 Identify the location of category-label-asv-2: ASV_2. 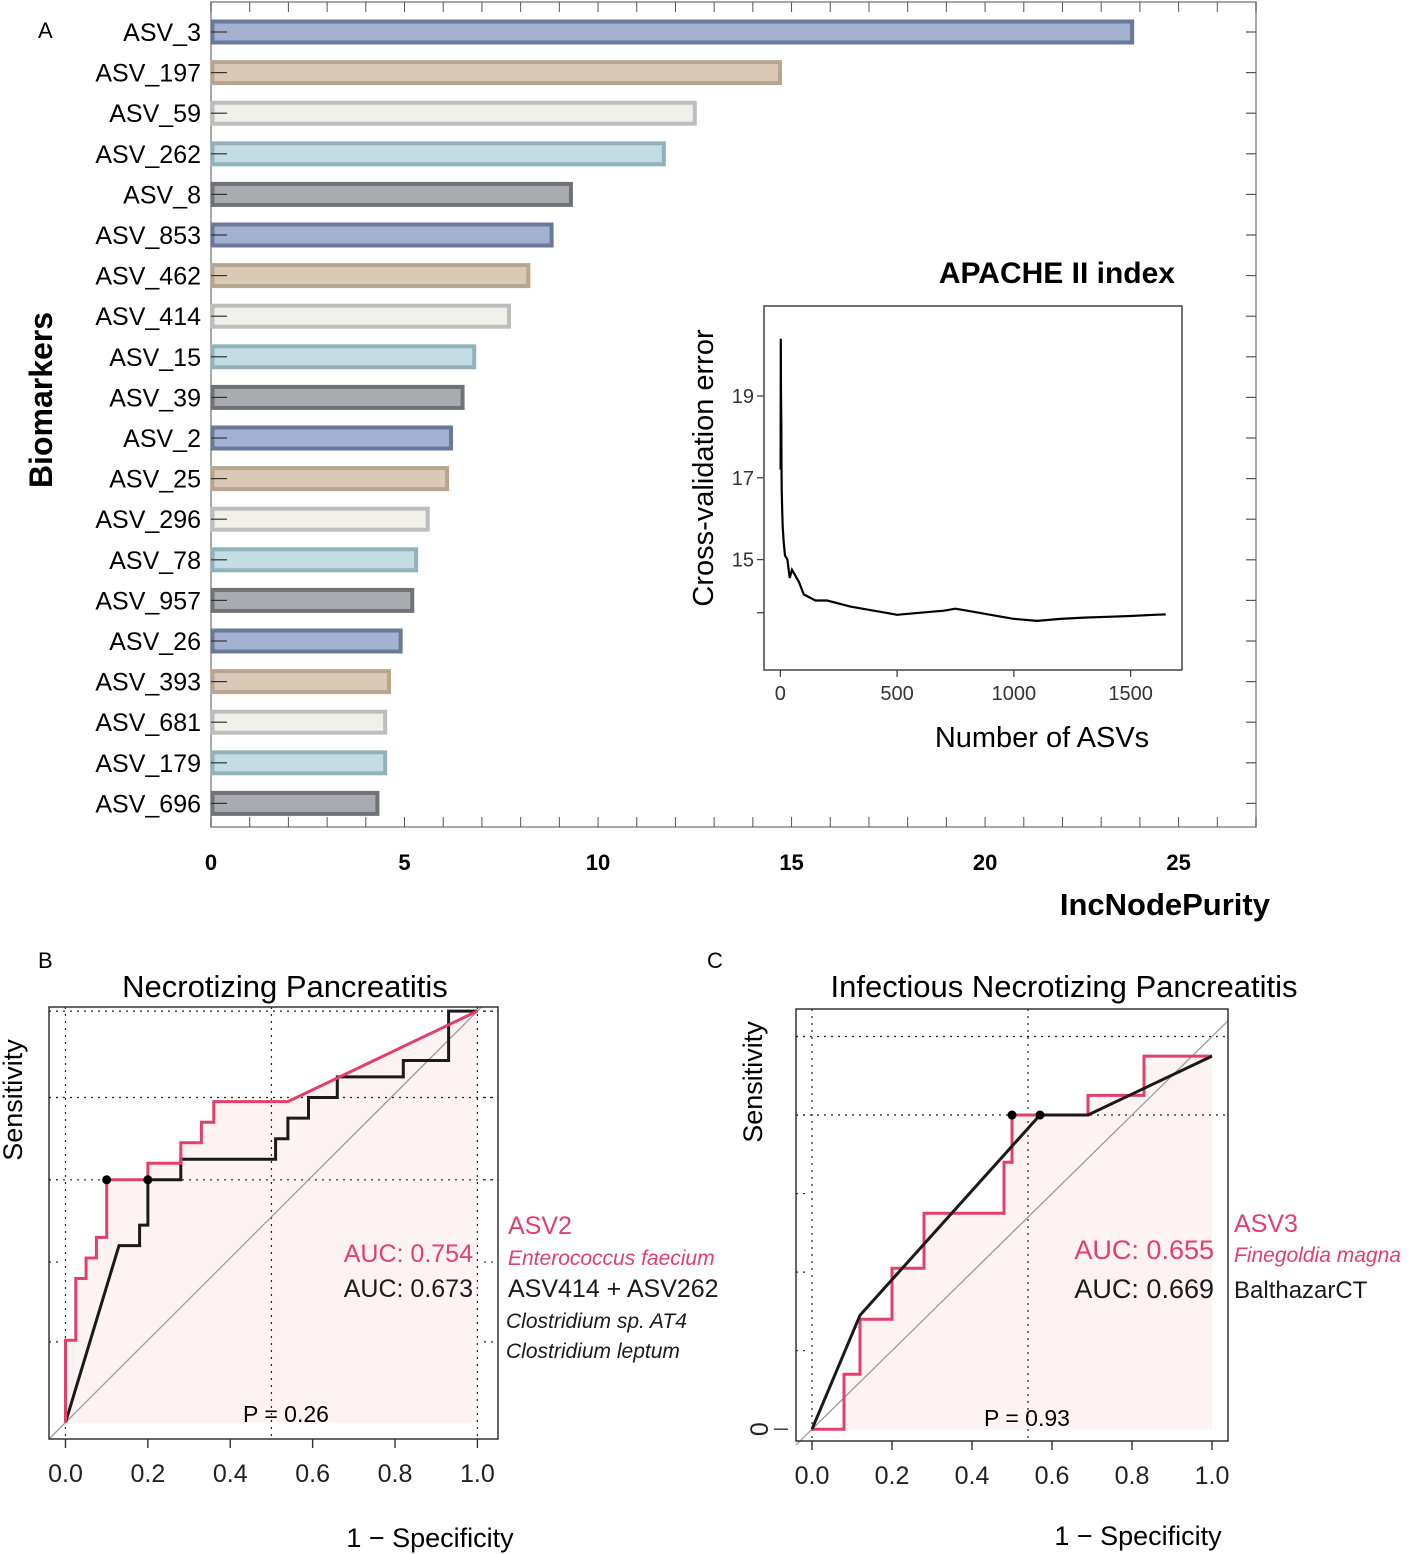
(162, 439).